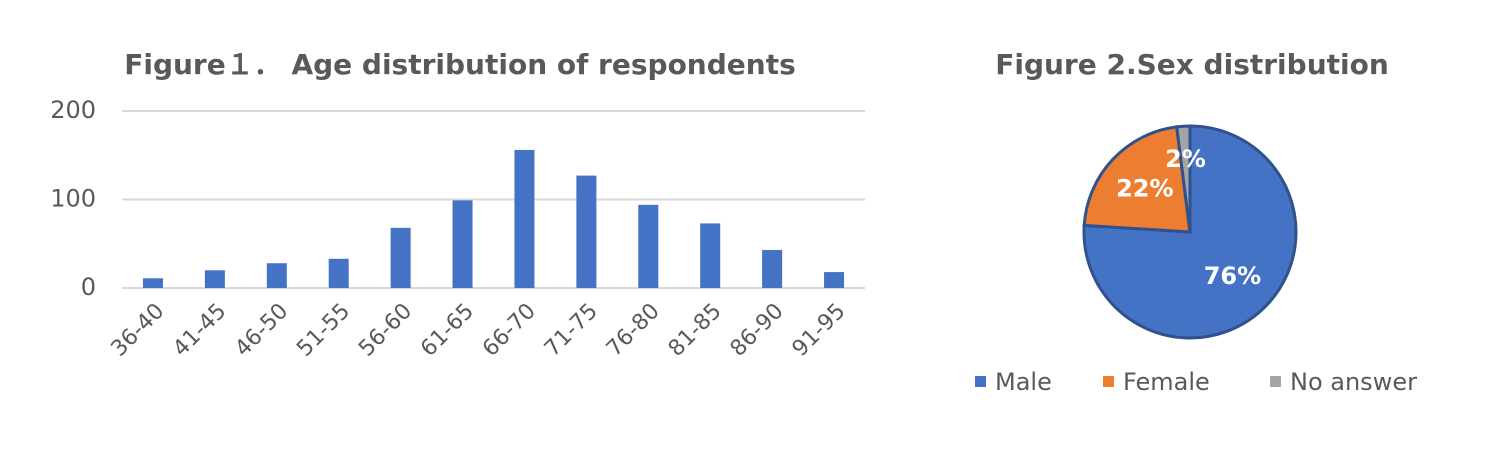 This screenshot has width=1504, height=452. I want to click on chart-title: Figure 2.Sex distribution, so click(1192, 64).